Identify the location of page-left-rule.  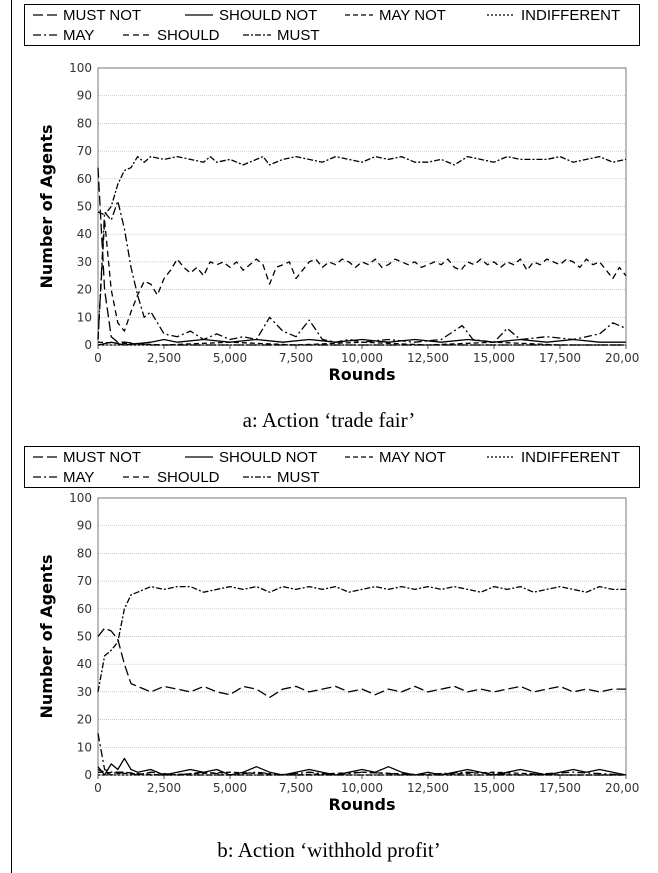
(11, 436).